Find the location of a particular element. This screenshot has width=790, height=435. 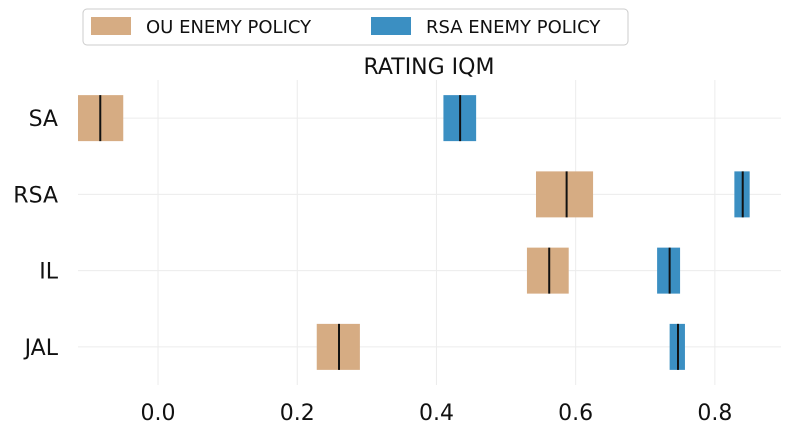

x-tick-label: 0.2 is located at coordinates (297, 413).